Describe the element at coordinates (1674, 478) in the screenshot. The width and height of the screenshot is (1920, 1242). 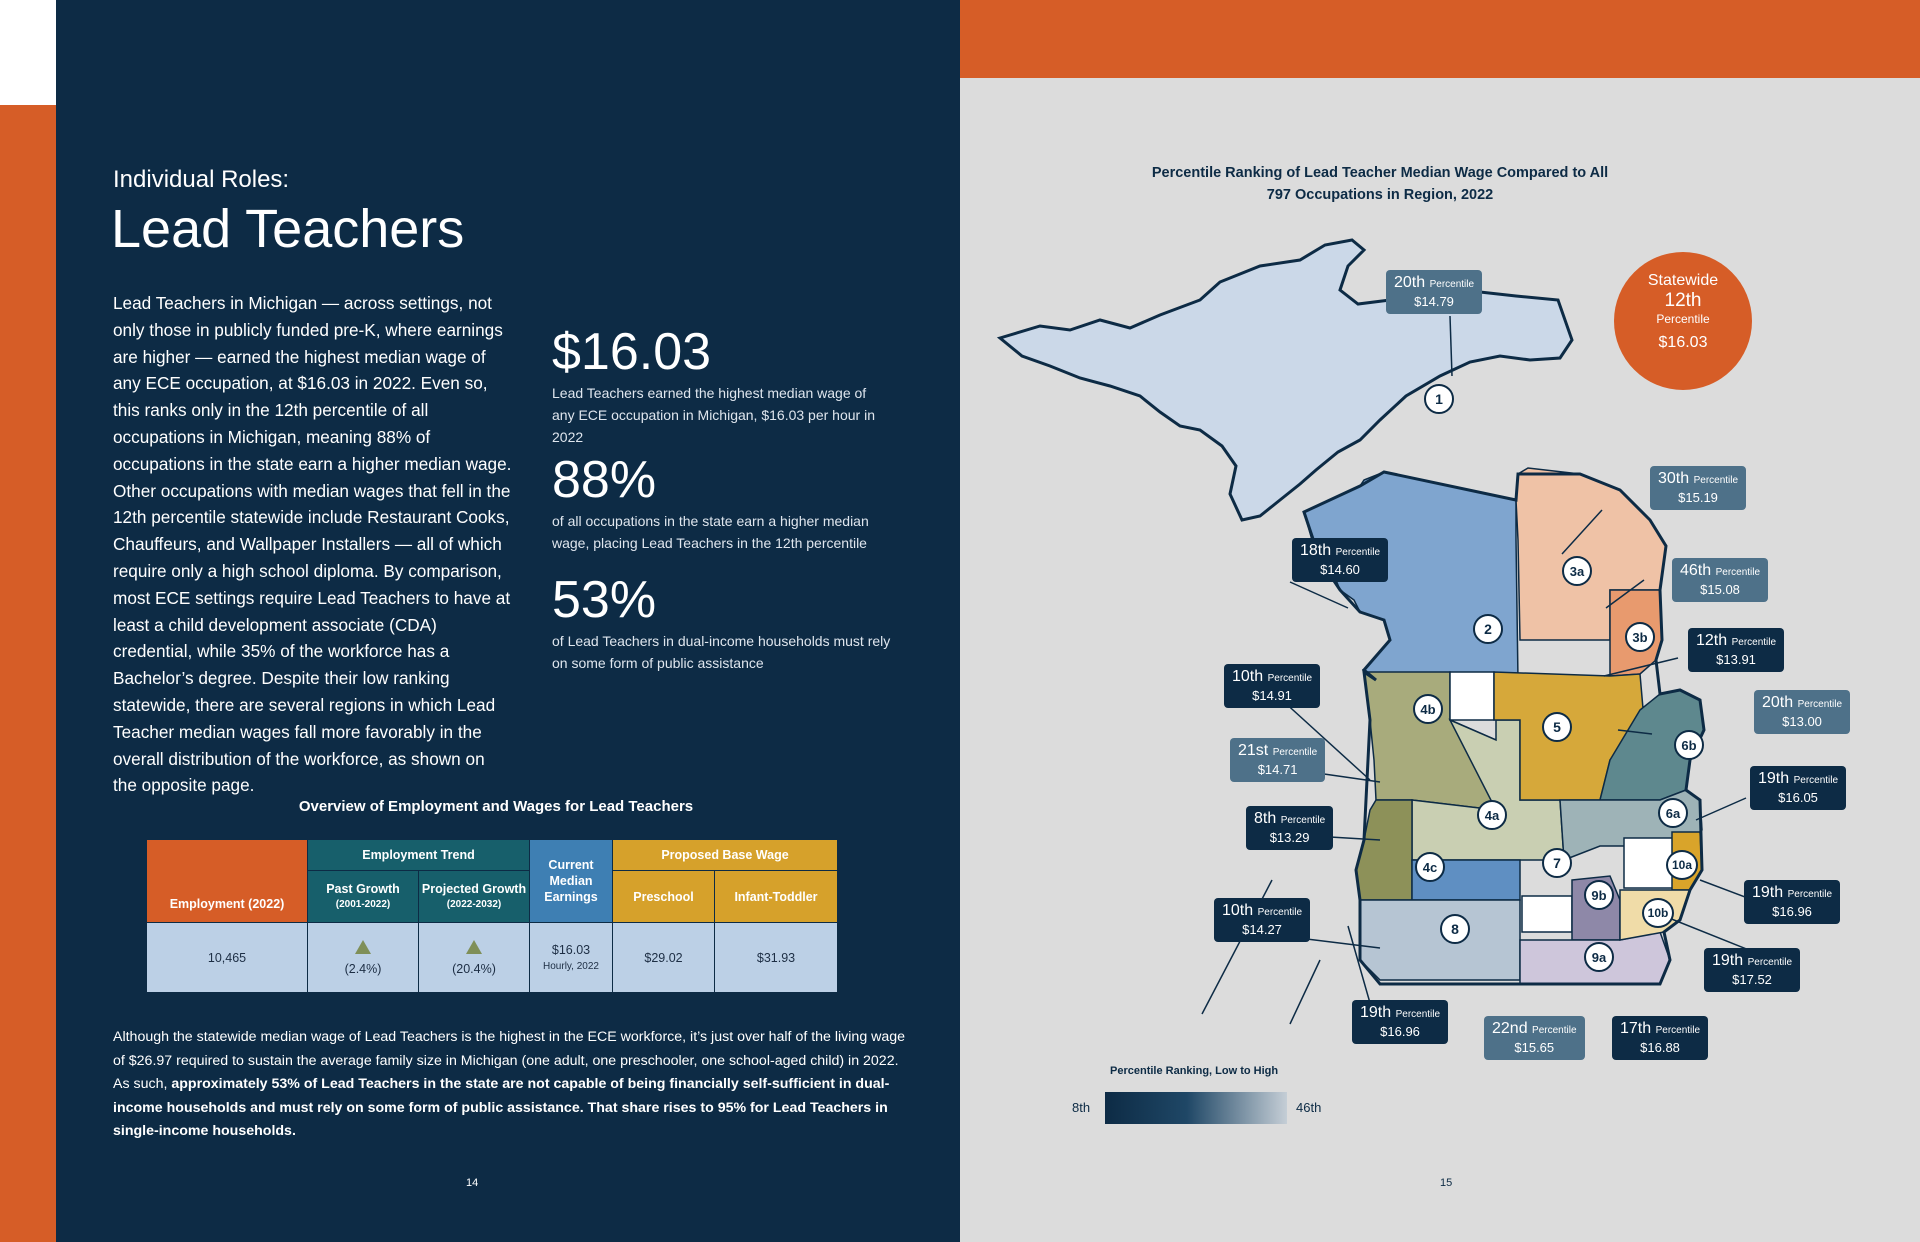
I see `callout-rank: 30th` at that location.